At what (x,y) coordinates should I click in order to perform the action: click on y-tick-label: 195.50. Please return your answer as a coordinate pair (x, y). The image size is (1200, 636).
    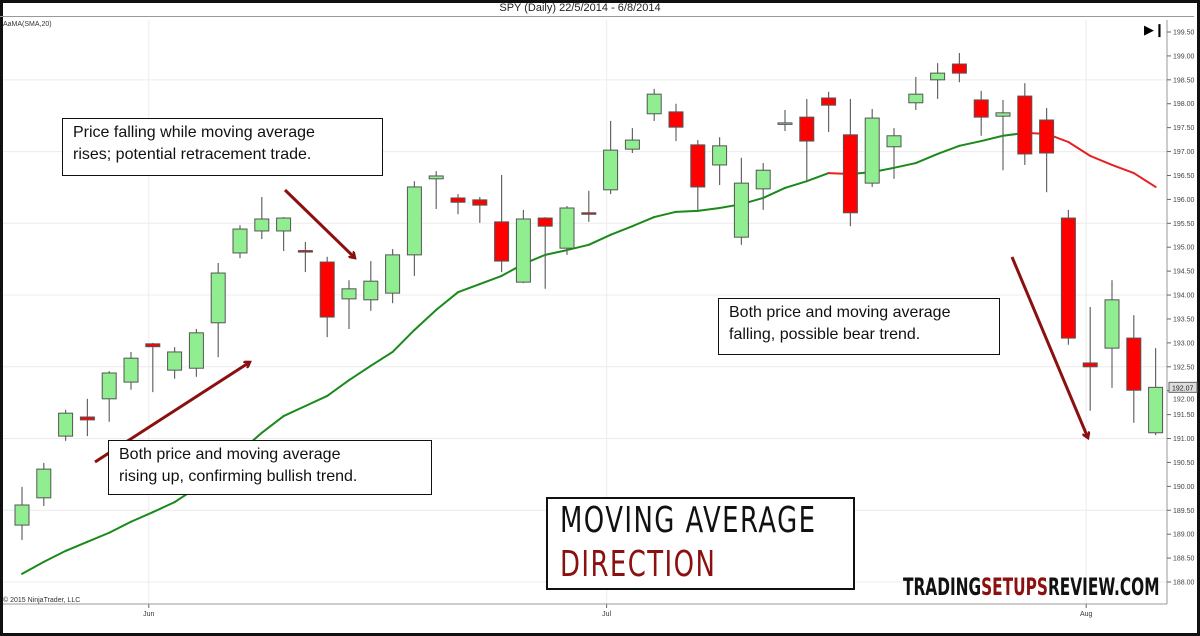
    Looking at the image, I should click on (1184, 224).